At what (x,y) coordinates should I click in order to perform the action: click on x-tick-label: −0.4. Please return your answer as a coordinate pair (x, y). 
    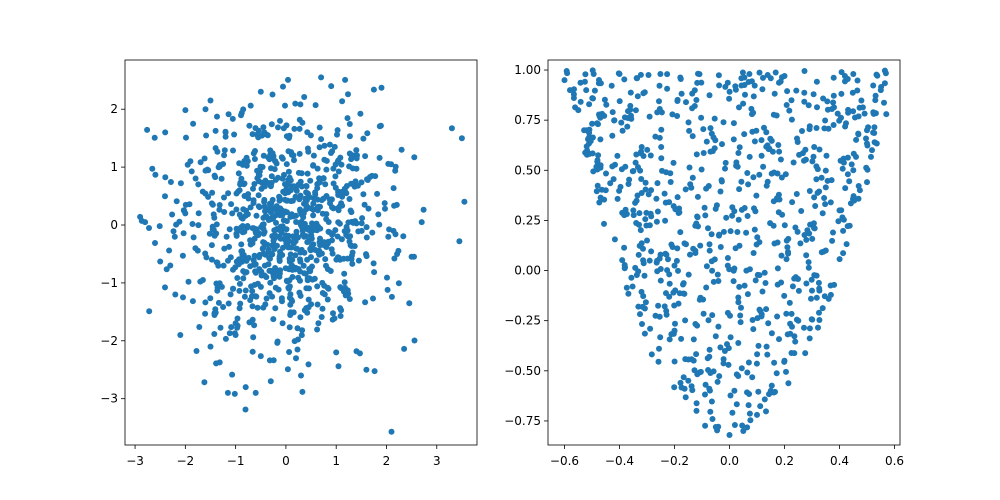
    Looking at the image, I should click on (619, 461).